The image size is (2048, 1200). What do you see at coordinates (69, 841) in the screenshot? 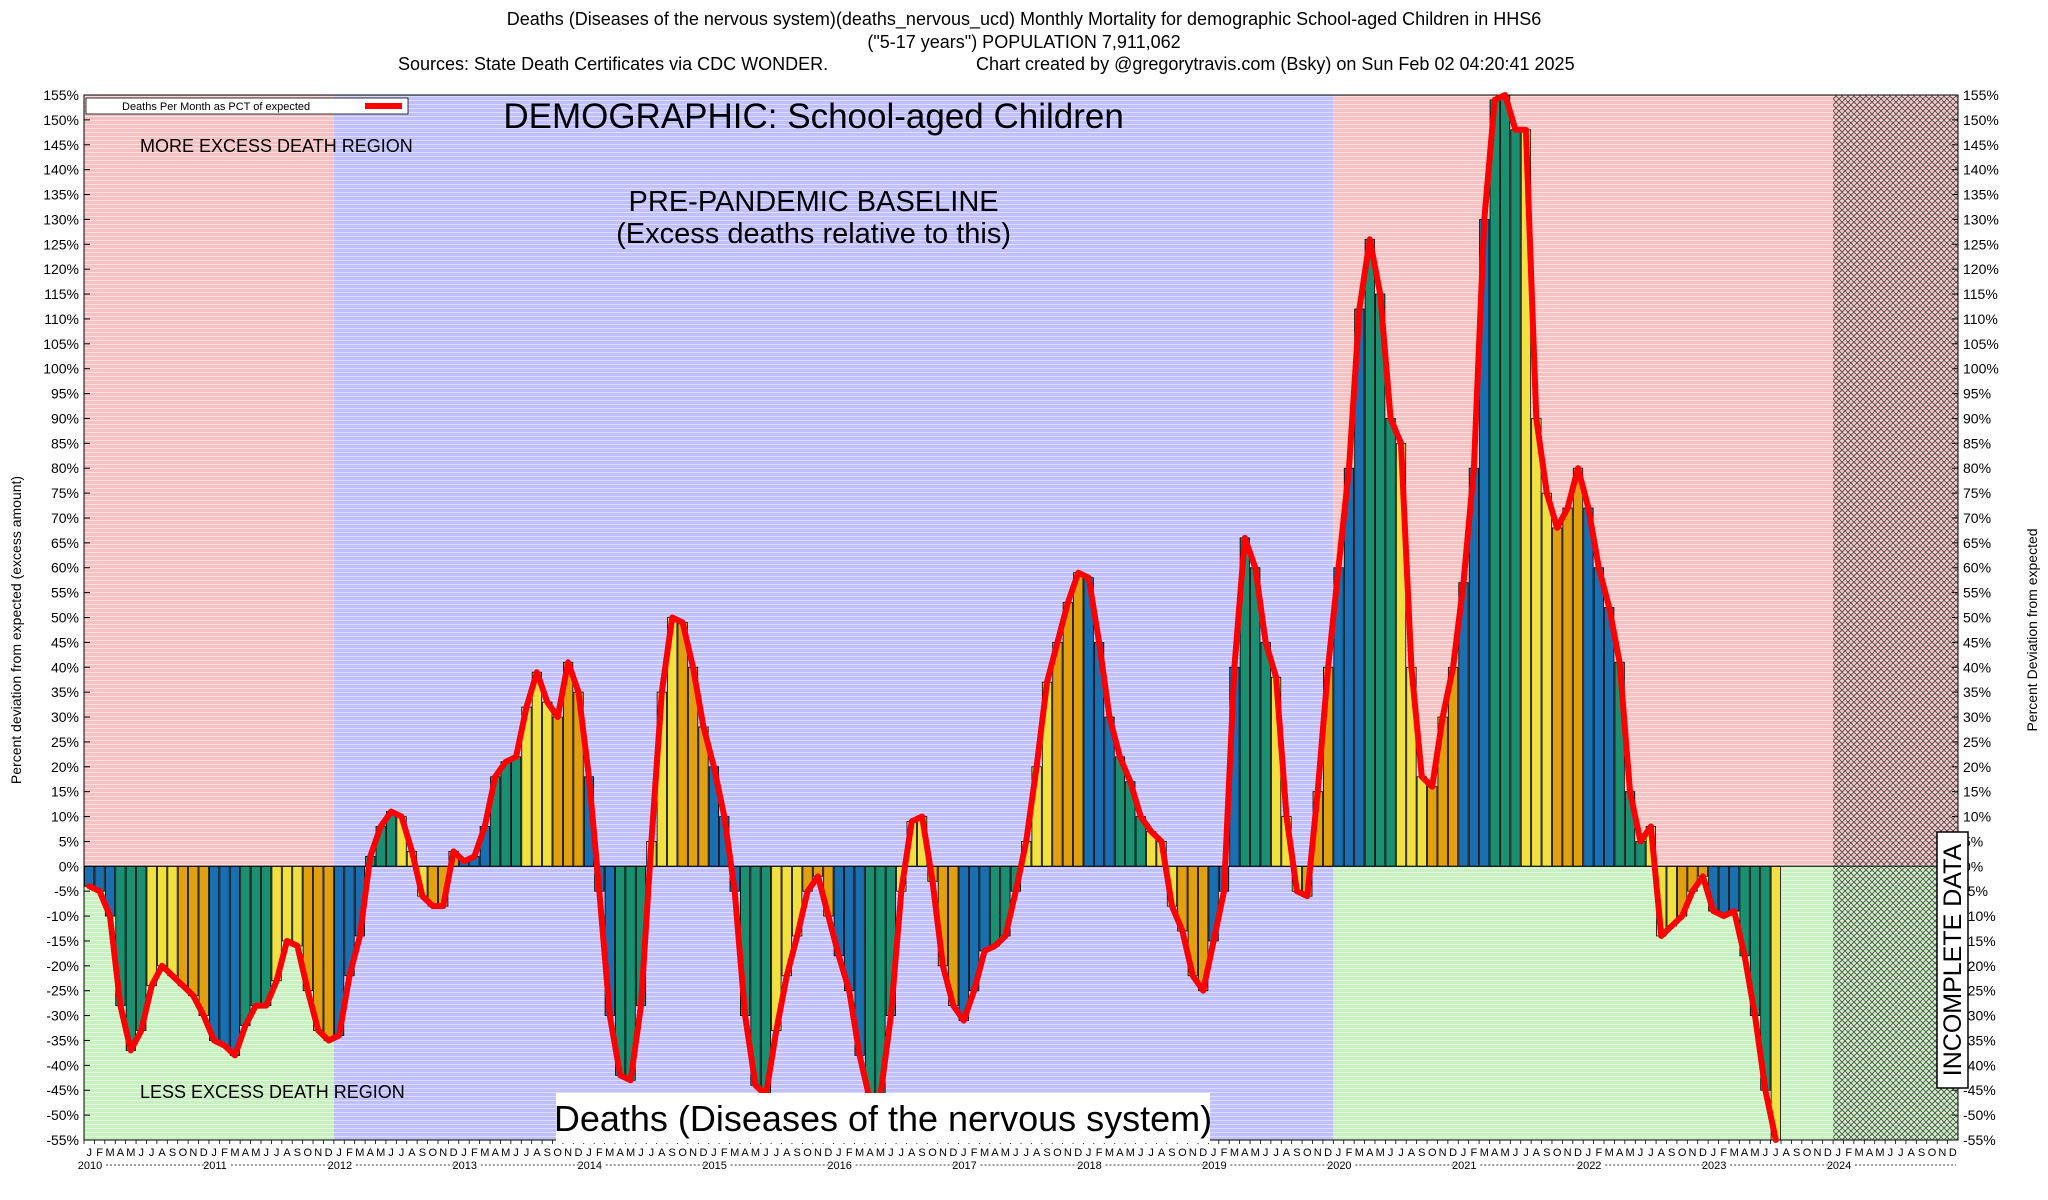
I see `y-tick-label-left: 5%` at bounding box center [69, 841].